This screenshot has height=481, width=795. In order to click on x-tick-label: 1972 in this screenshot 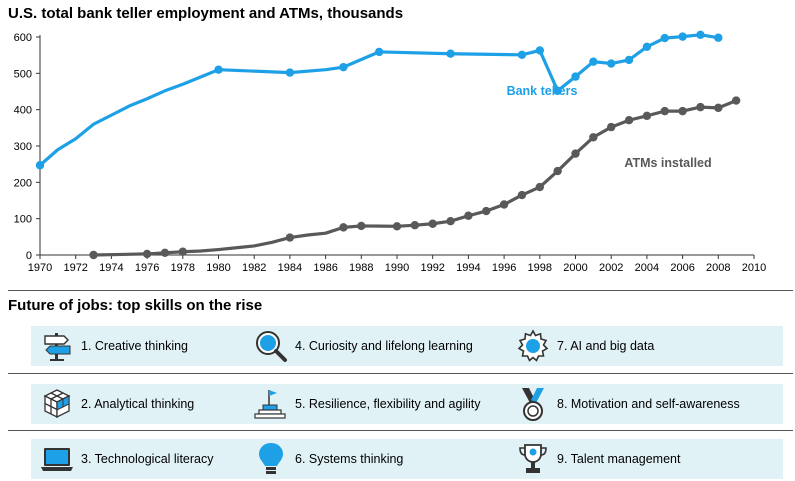, I will do `click(75, 268)`.